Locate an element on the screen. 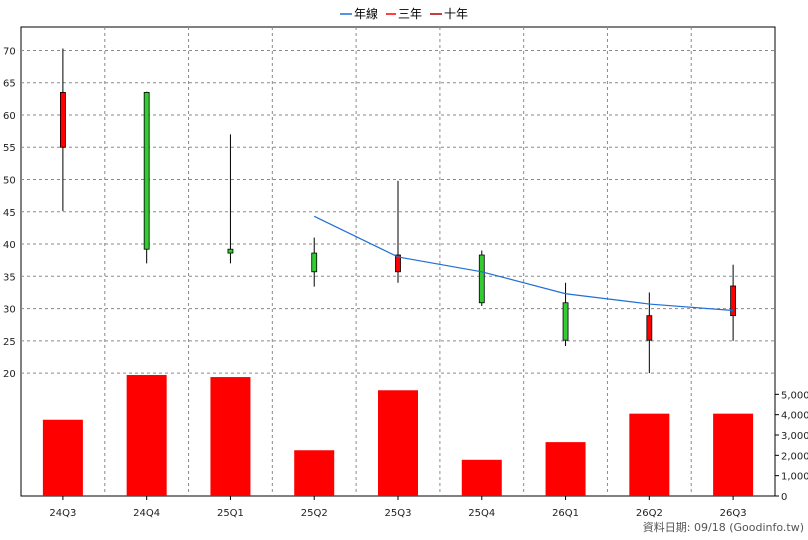 Image resolution: width=808 pixels, height=540 pixels. category-axis: 24Q3 24Q4 25Q1 25Q2 25Q3 25Q4 26Q1 26Q2 26Q3 is located at coordinates (398, 507).